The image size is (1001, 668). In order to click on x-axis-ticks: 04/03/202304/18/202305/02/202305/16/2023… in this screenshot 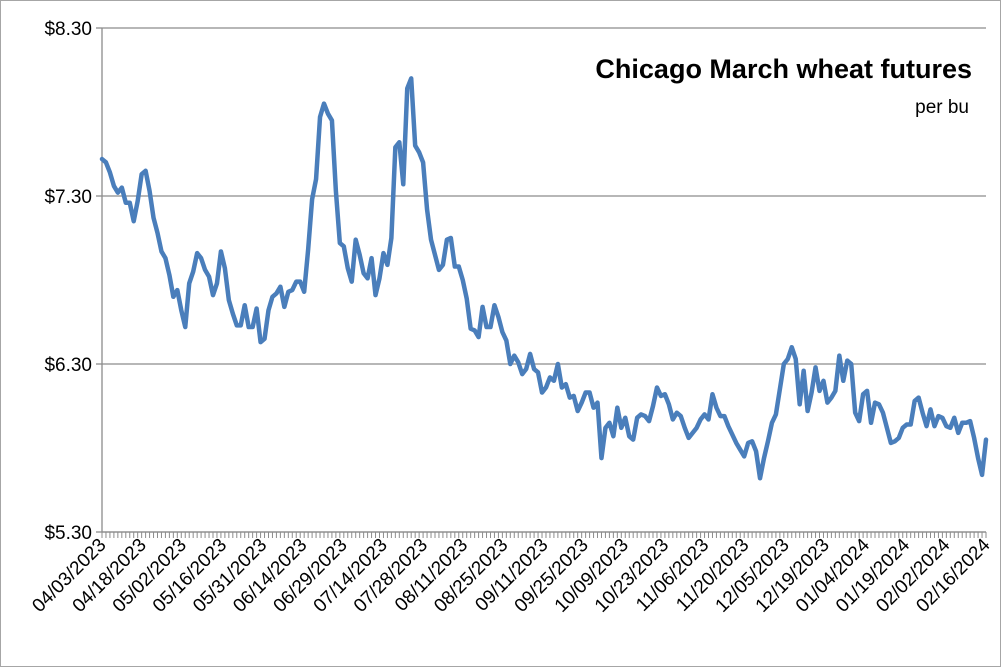, I will do `click(511, 574)`.